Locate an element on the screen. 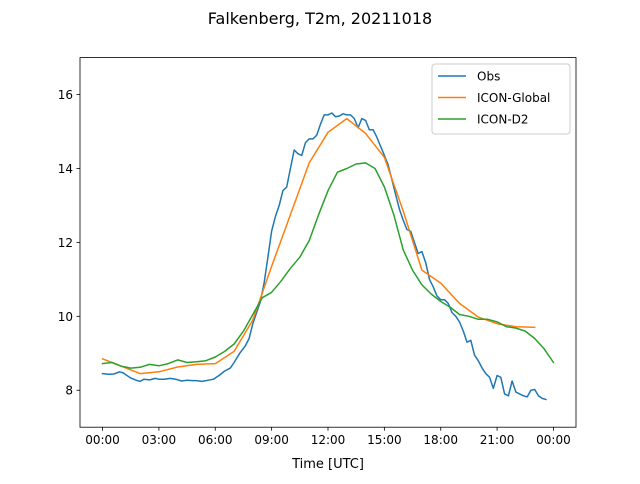 This screenshot has height=484, width=640. y-tick-label: 14 is located at coordinates (65, 169).